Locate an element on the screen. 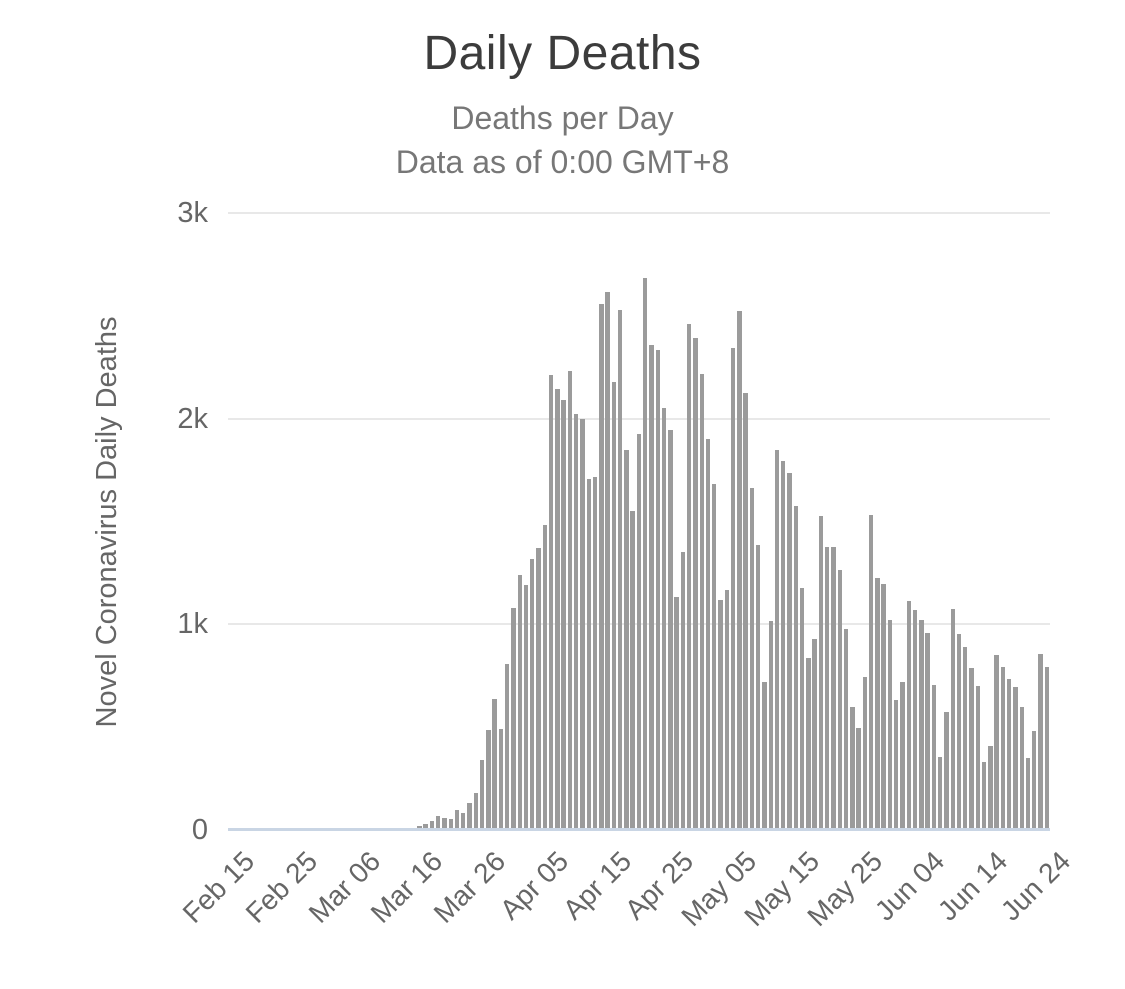 The width and height of the screenshot is (1125, 989). y-tick-label-1k: 1k is located at coordinates (192, 624).